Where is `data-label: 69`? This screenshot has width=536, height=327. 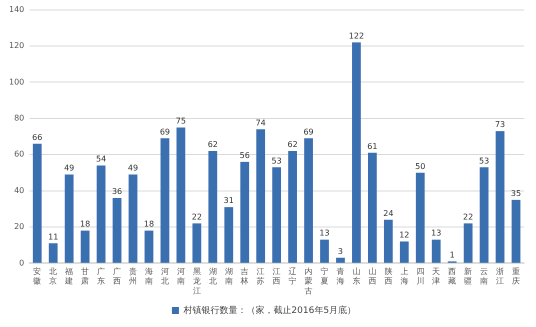
data-label: 69 is located at coordinates (308, 131).